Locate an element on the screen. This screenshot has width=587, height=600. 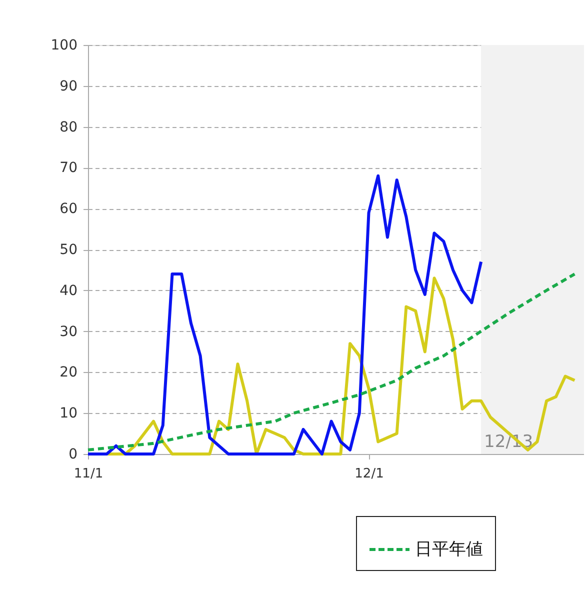
y-tick-label: 10 is located at coordinates (69, 414).